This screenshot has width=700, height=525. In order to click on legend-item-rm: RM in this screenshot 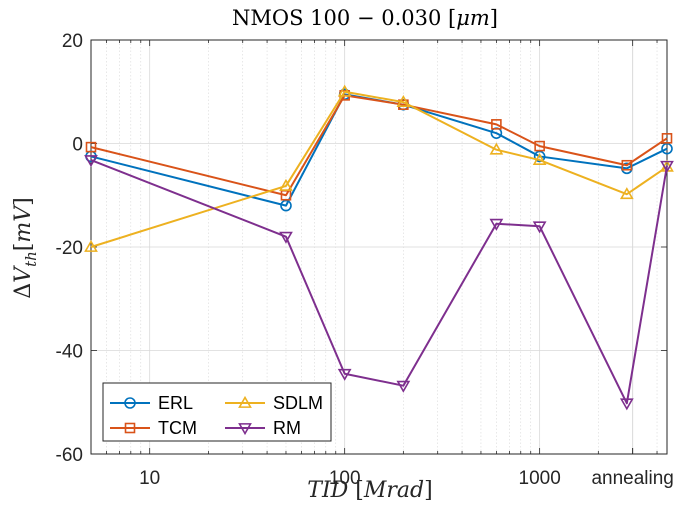, I will do `click(263, 428)`.